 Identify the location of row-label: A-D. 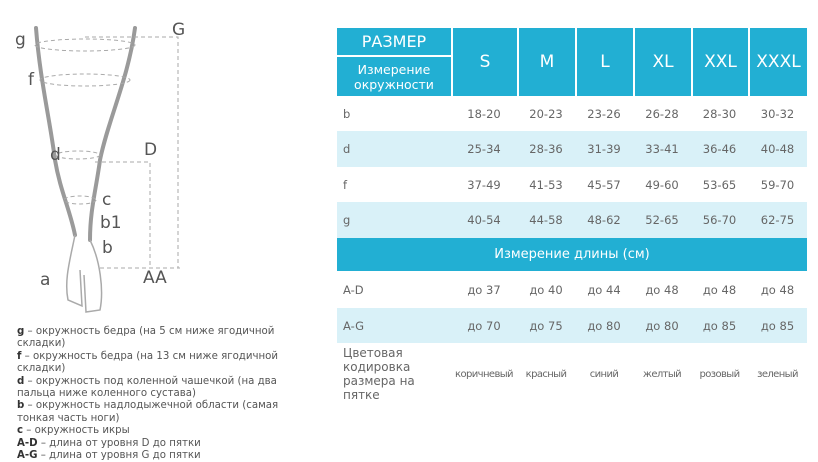
(353, 289).